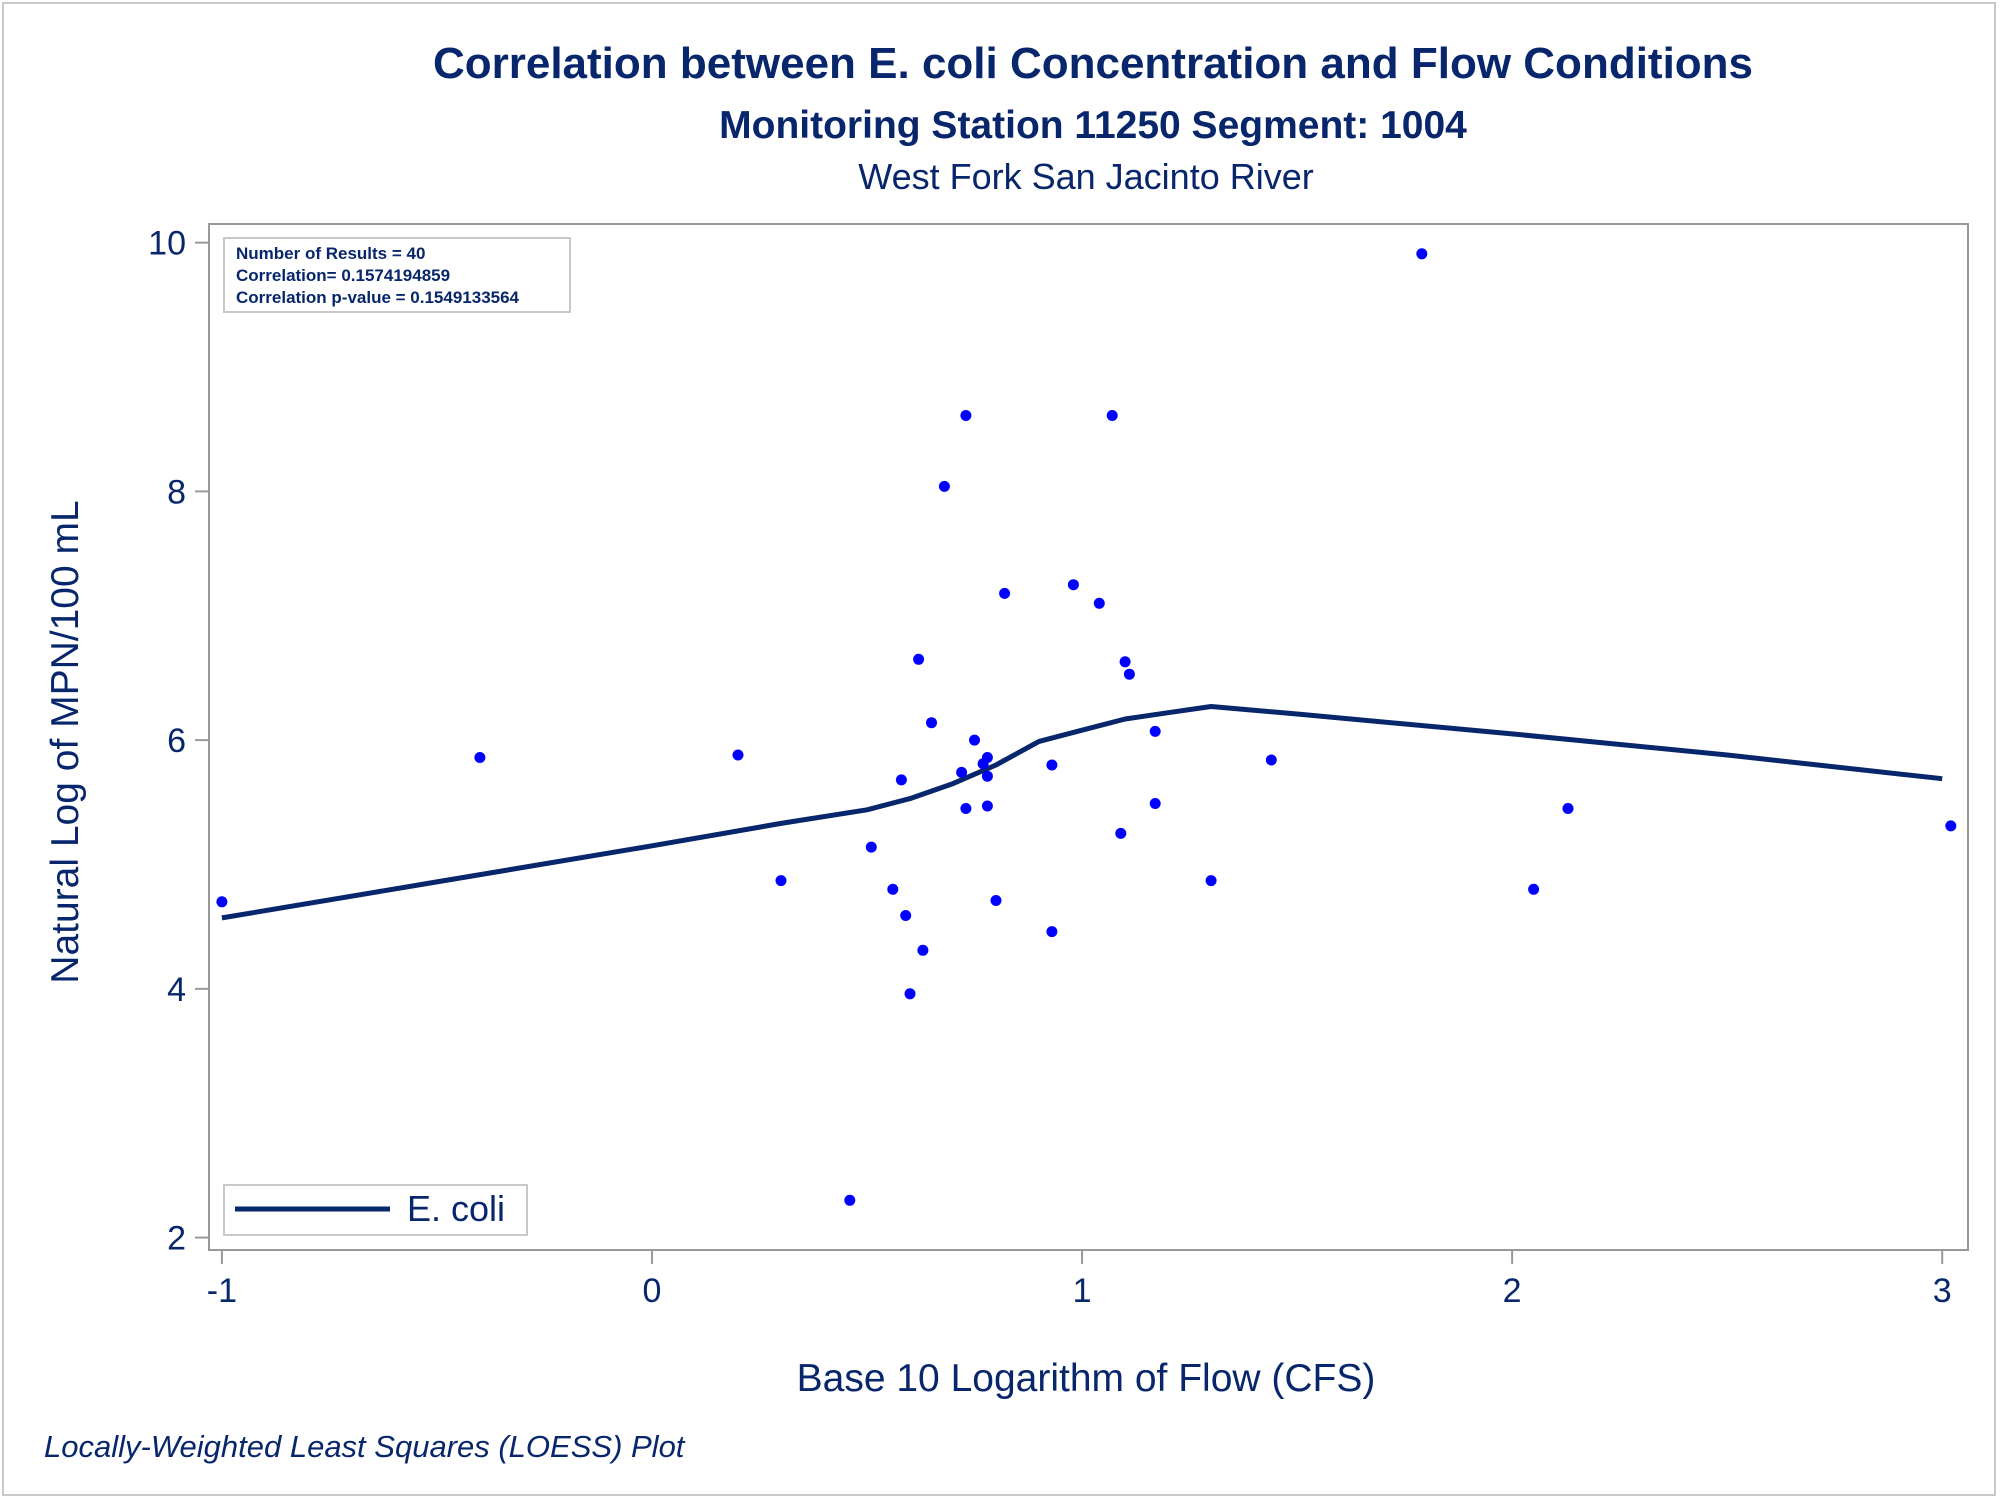 The height and width of the screenshot is (1500, 2000). What do you see at coordinates (222, 1291) in the screenshot?
I see `x-tick-label: -1` at bounding box center [222, 1291].